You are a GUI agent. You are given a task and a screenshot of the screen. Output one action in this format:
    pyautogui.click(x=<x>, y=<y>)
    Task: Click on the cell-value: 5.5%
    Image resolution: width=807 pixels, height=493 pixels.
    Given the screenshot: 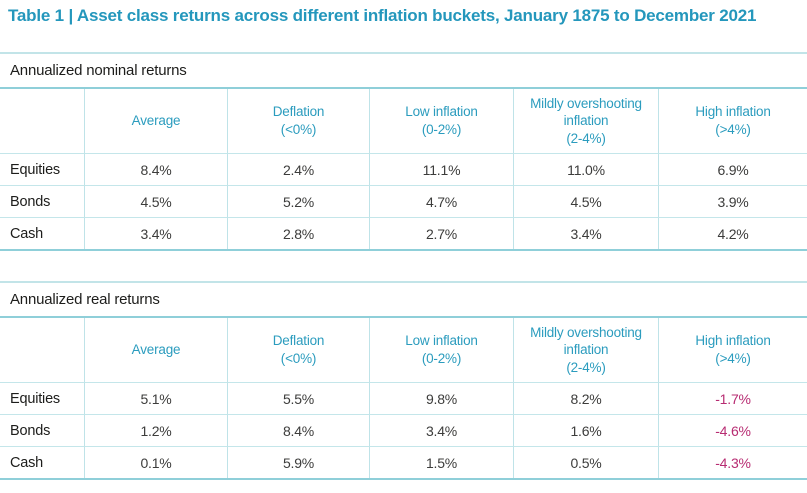 What is the action you would take?
    pyautogui.click(x=298, y=398)
    